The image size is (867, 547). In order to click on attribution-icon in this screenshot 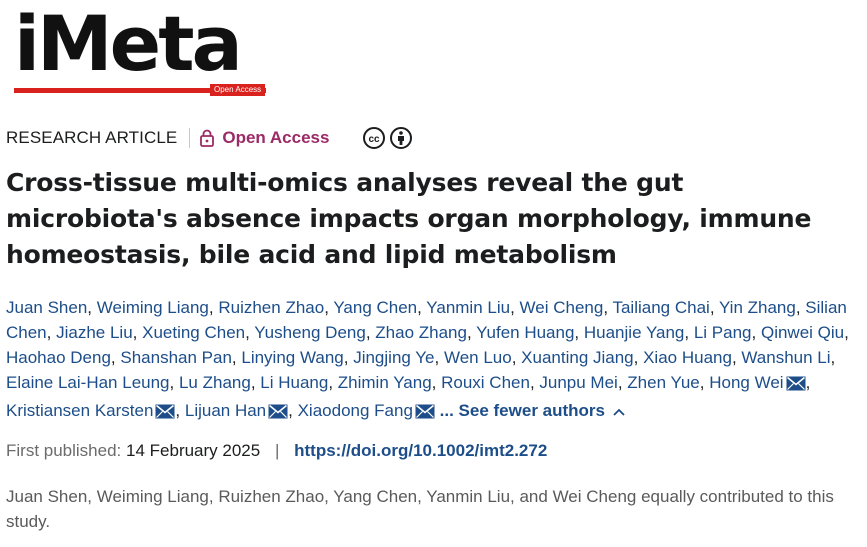, I will do `click(401, 138)`.